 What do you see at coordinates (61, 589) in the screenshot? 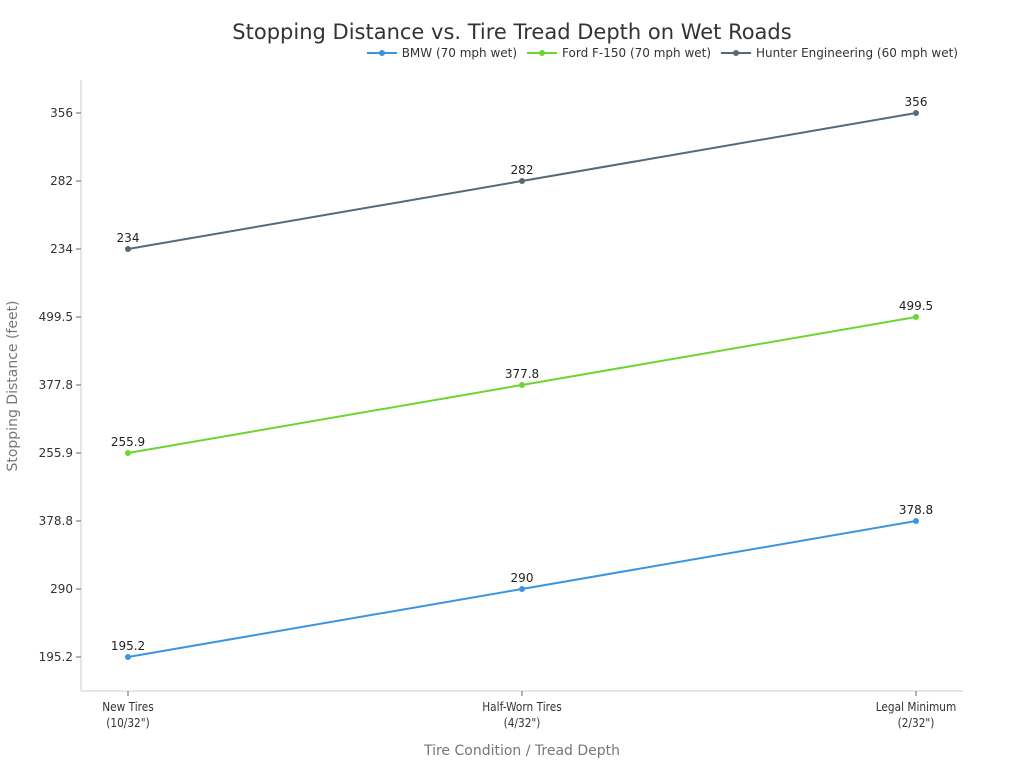
I see `y-tick-label: 290` at bounding box center [61, 589].